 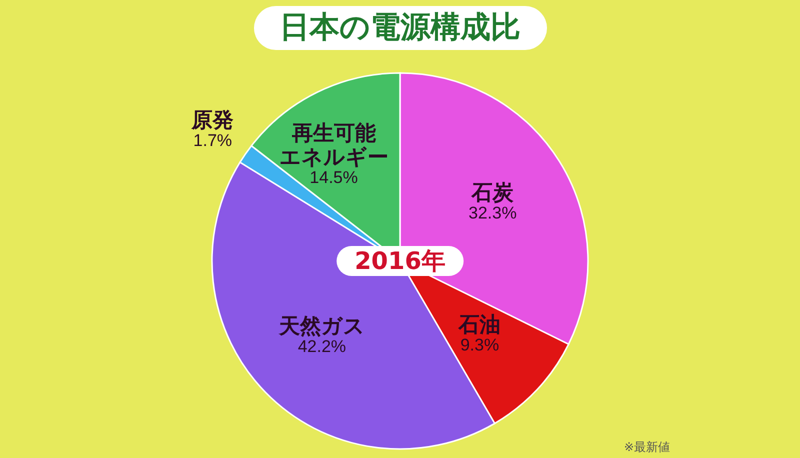 I want to click on chart-title: 日本の電源構成比, so click(x=400, y=28).